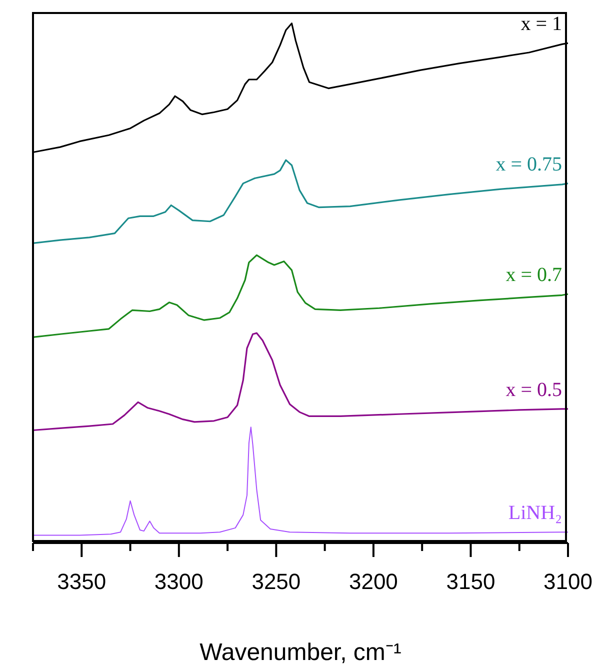 This screenshot has height=671, width=598. What do you see at coordinates (529, 164) in the screenshot?
I see `series-label: x = 0.75` at bounding box center [529, 164].